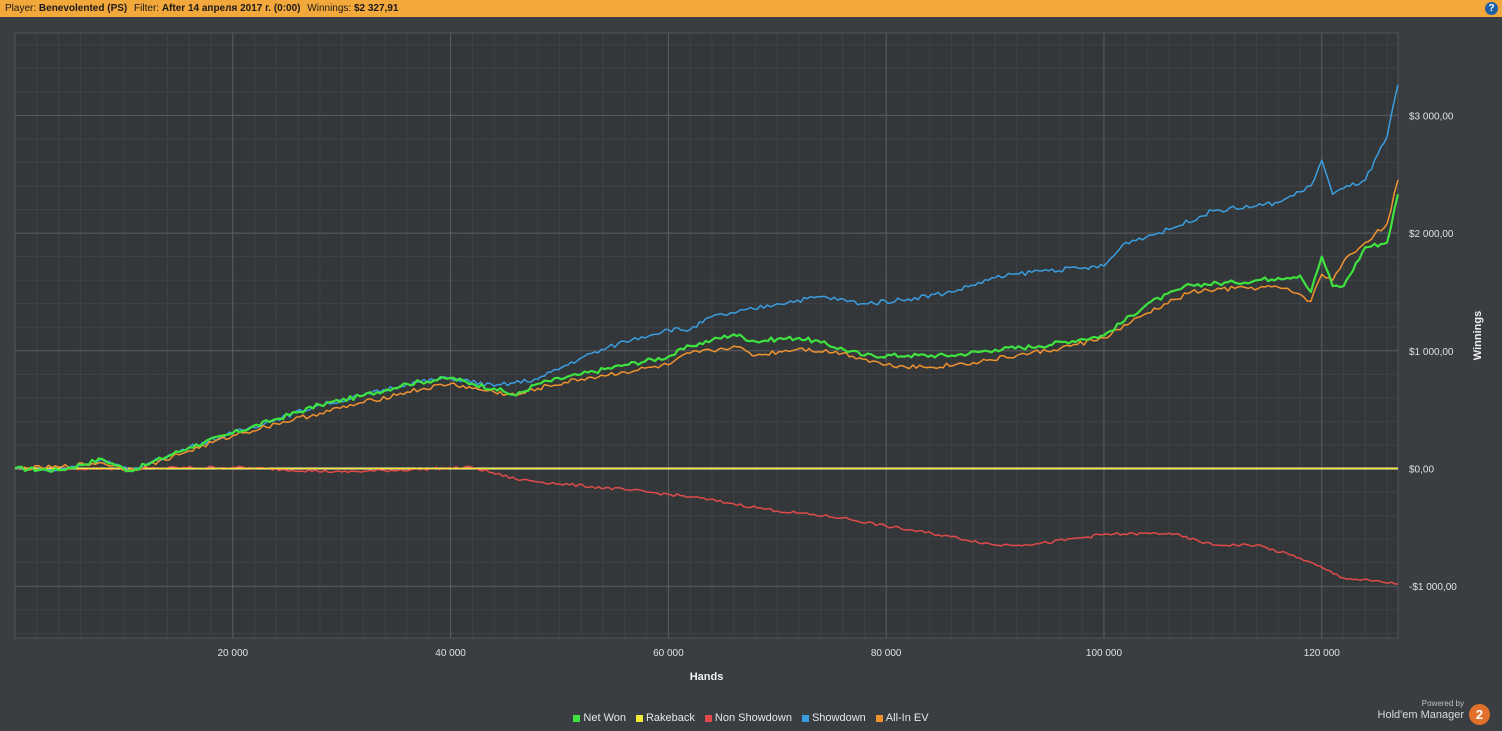 This screenshot has width=1502, height=731. I want to click on powered-by-text: Powered by, so click(1442, 703).